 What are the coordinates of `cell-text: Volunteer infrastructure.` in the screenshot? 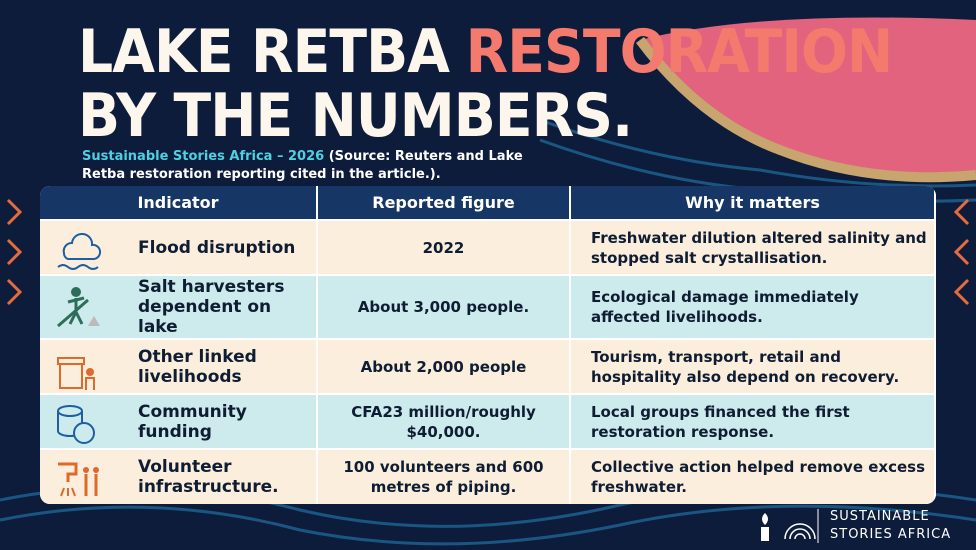 It's located at (208, 477).